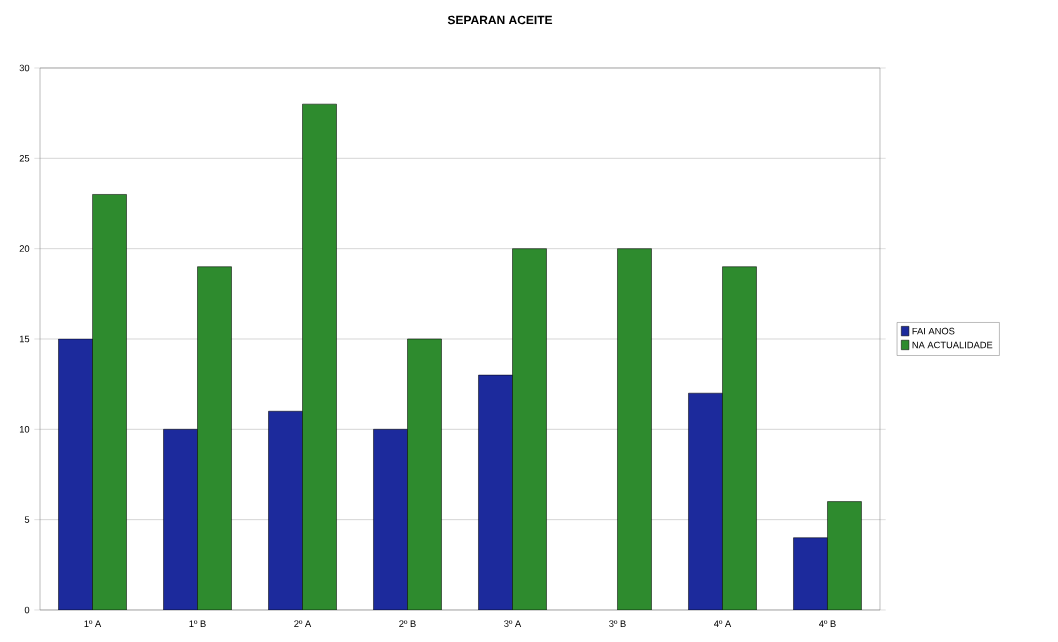  I want to click on legend-label: NA ACTUALIDADE, so click(952, 345).